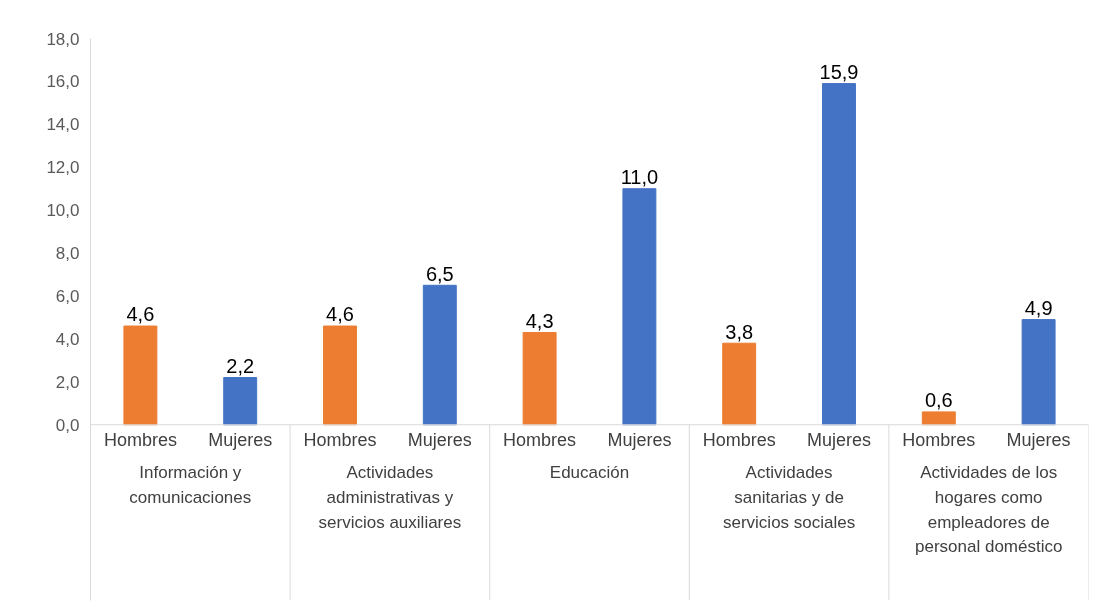  Describe the element at coordinates (439, 273) in the screenshot. I see `data-label: 6,5` at that location.